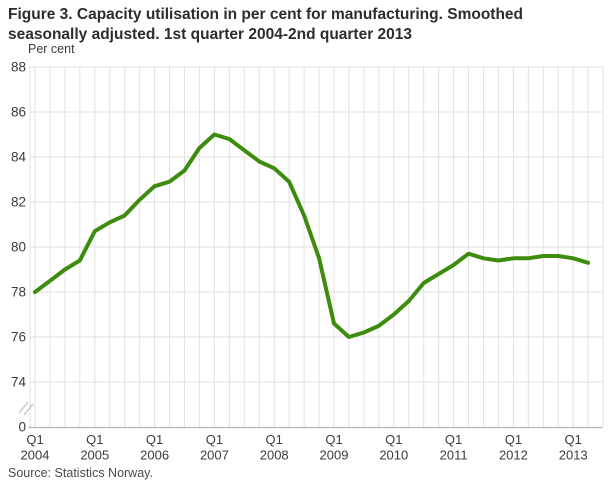 This screenshot has width=610, height=488. Describe the element at coordinates (513, 455) in the screenshot. I see `x-tick-year-label: 2012` at that location.